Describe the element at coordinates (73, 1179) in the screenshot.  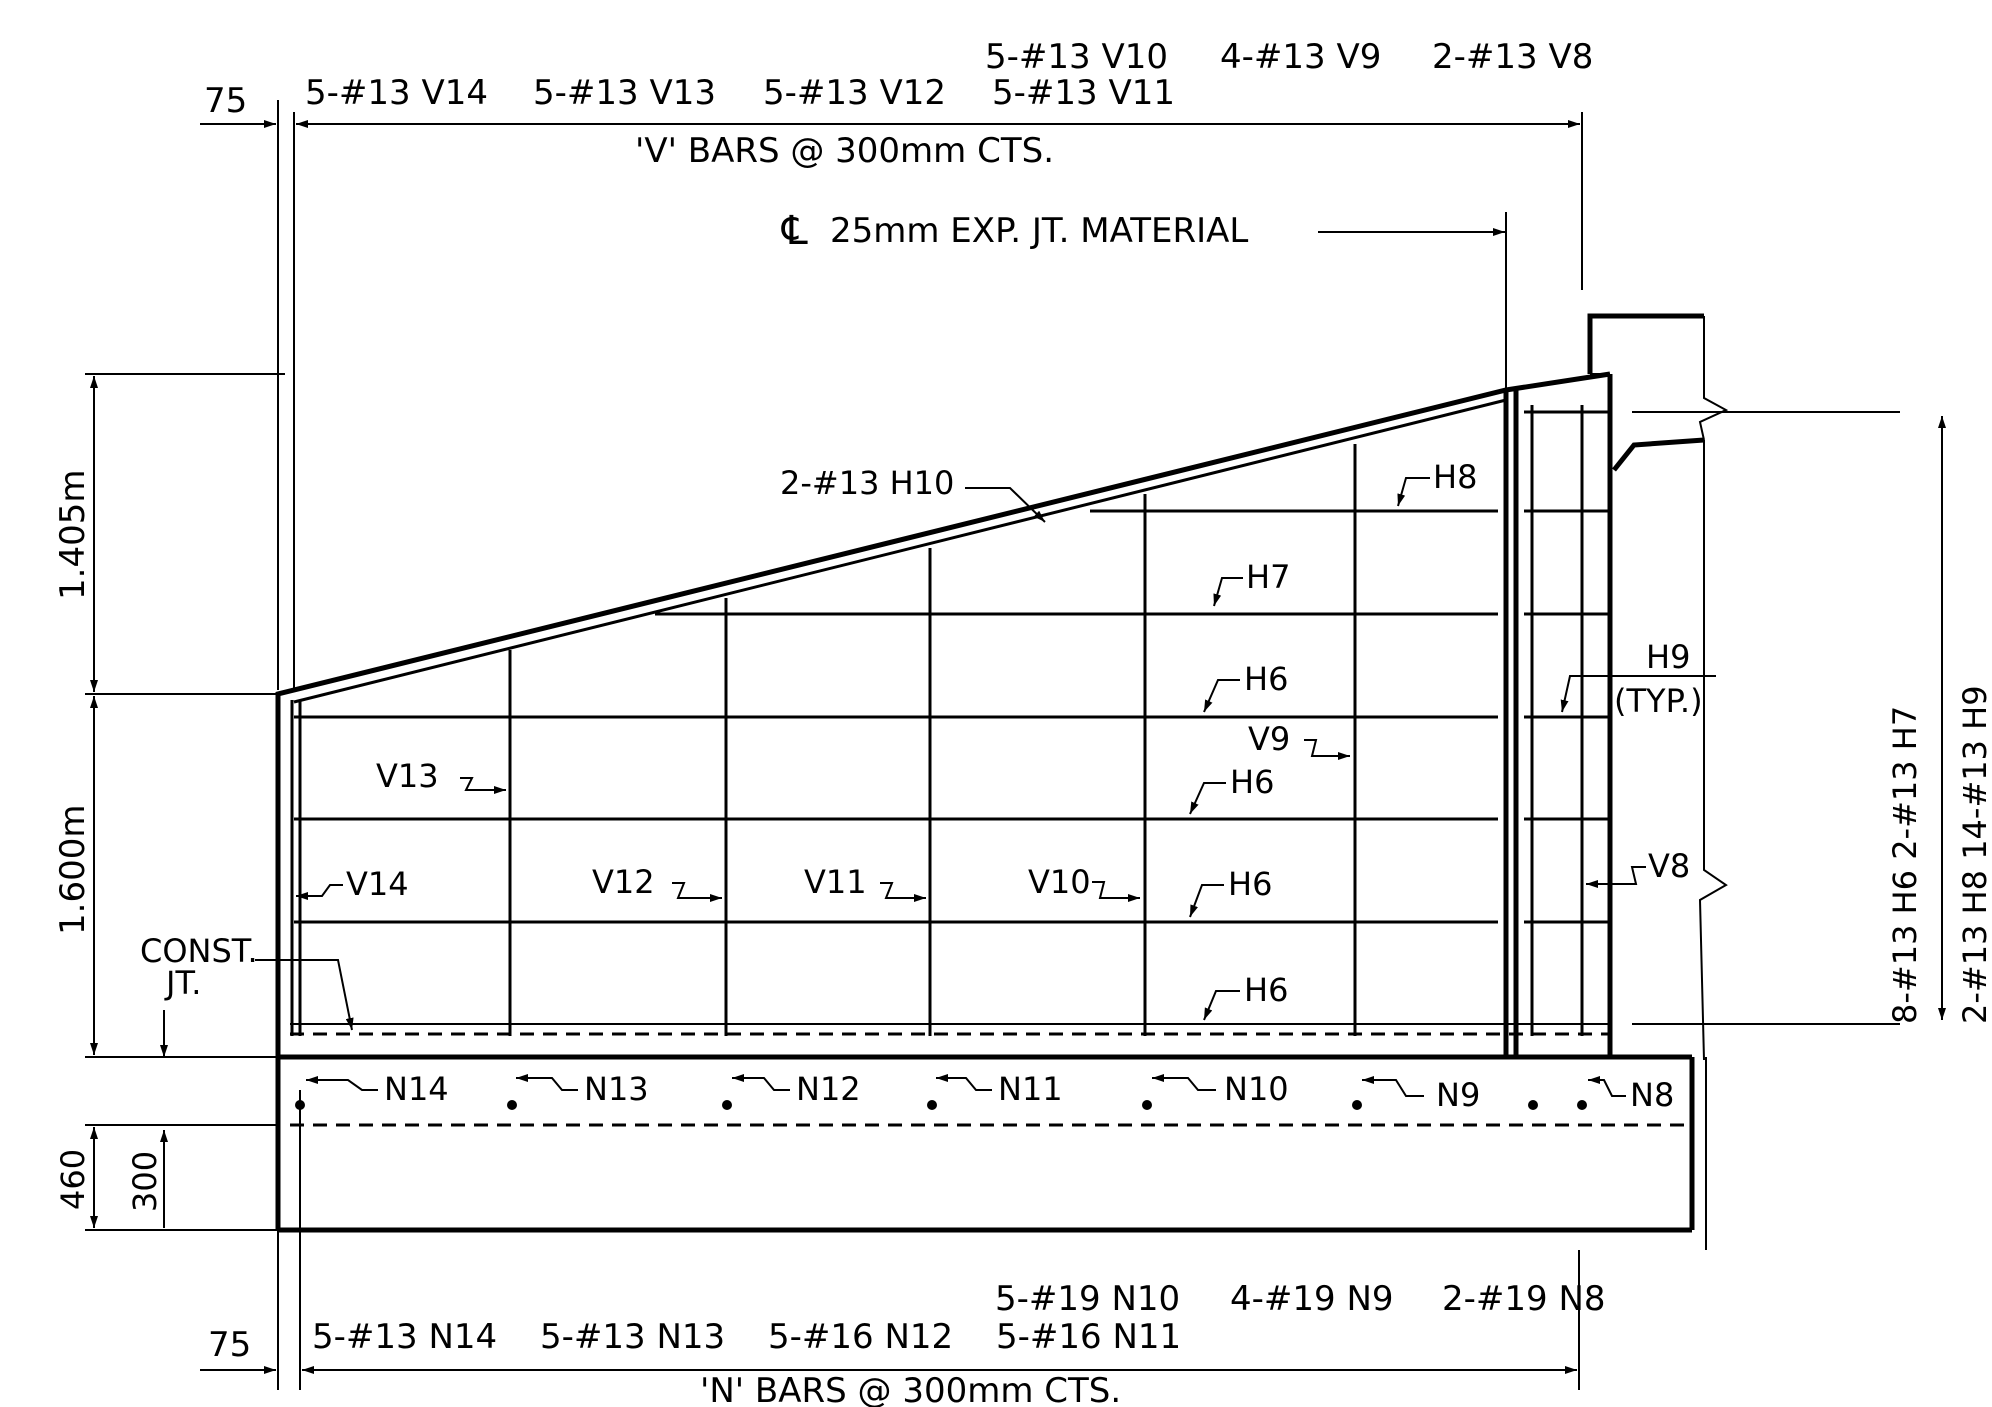
I see `dim-460: 460` at that location.